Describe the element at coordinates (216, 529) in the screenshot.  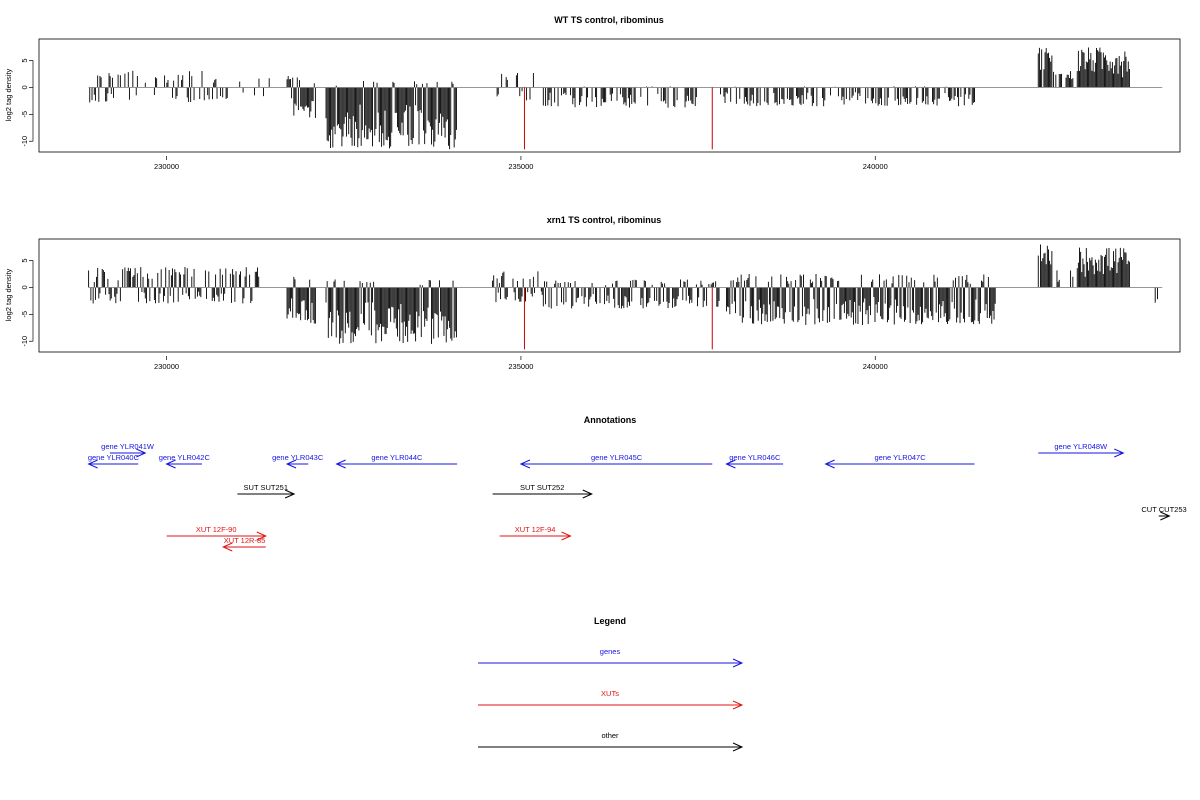
I see `feature-label: XUT 12F-90` at that location.